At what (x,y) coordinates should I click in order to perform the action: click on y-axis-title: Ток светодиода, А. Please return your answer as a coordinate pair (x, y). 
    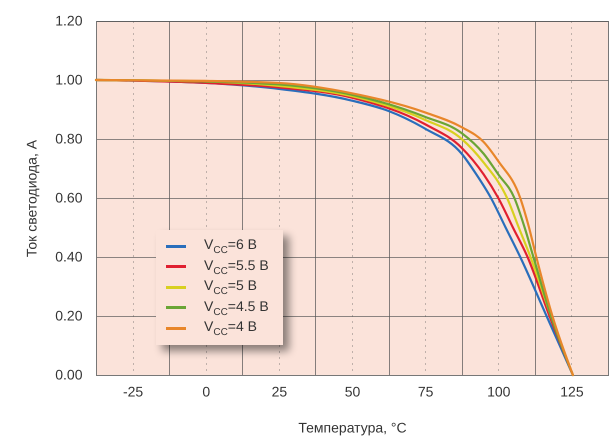
    Looking at the image, I should click on (31, 198).